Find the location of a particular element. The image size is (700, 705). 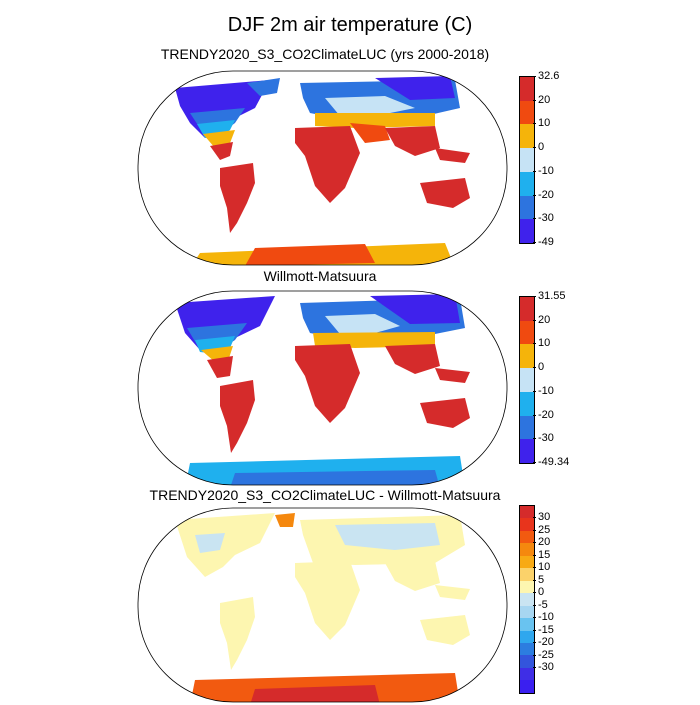

panel3-map is located at coordinates (322, 605).